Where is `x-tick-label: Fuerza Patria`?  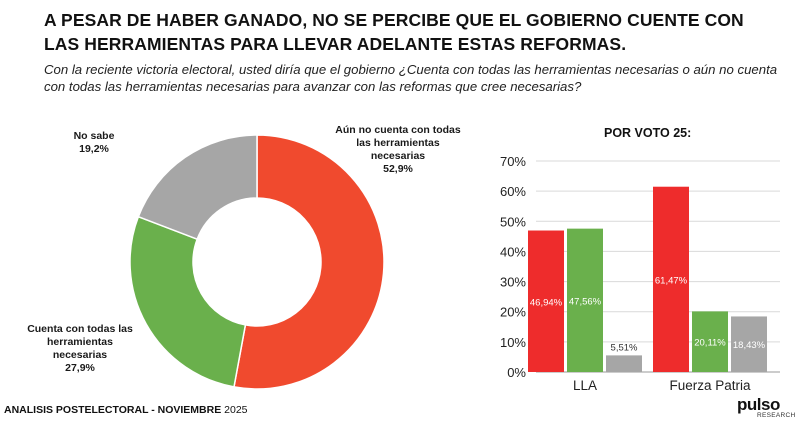
x-tick-label: Fuerza Patria is located at coordinates (710, 385).